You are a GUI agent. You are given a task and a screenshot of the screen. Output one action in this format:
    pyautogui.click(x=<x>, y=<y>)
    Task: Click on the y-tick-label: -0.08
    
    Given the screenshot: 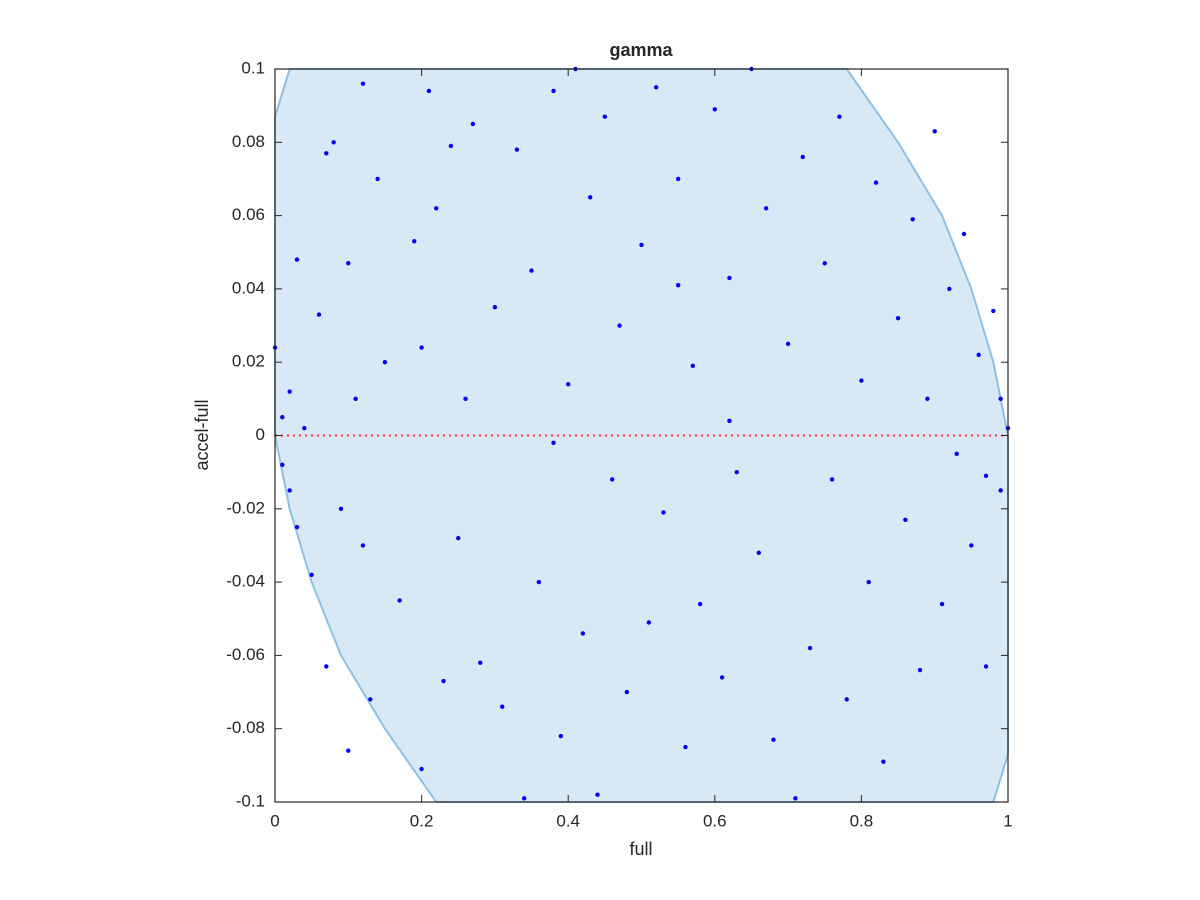 What is the action you would take?
    pyautogui.click(x=245, y=727)
    